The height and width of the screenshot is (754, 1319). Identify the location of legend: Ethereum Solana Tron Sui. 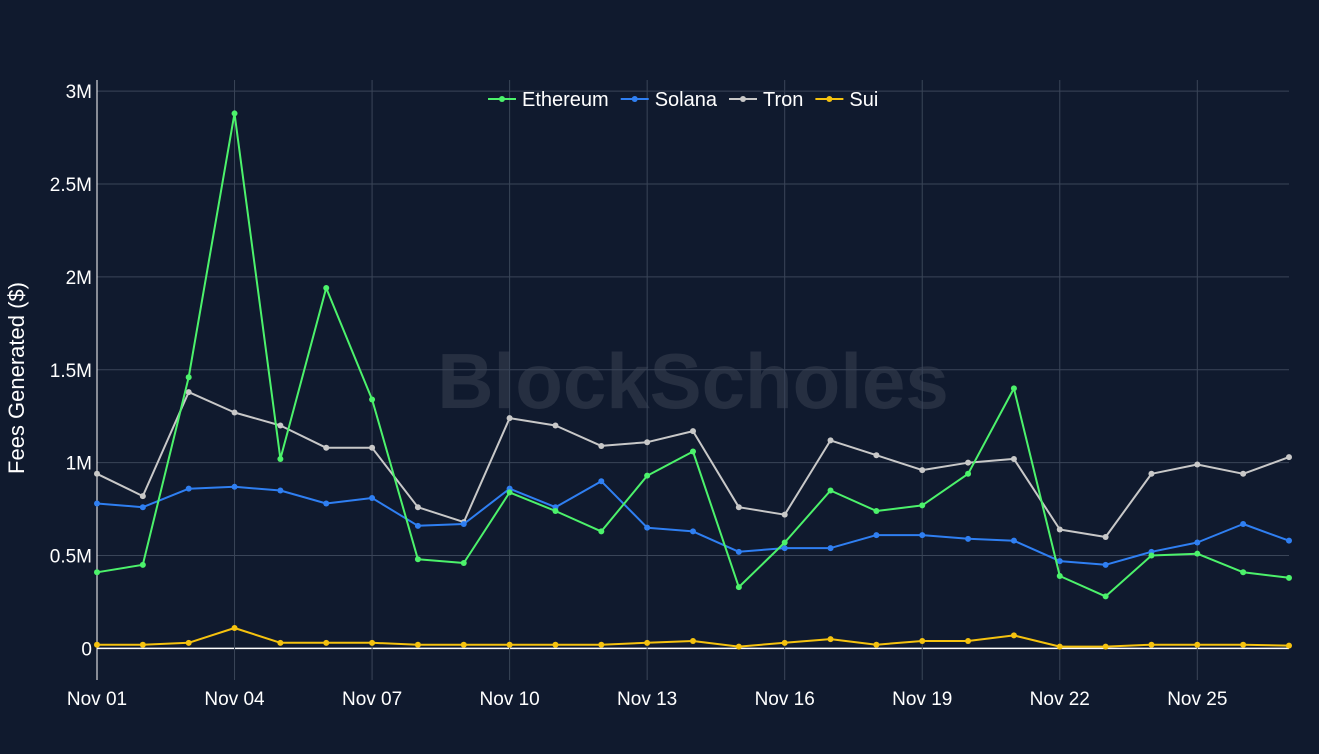
(683, 100).